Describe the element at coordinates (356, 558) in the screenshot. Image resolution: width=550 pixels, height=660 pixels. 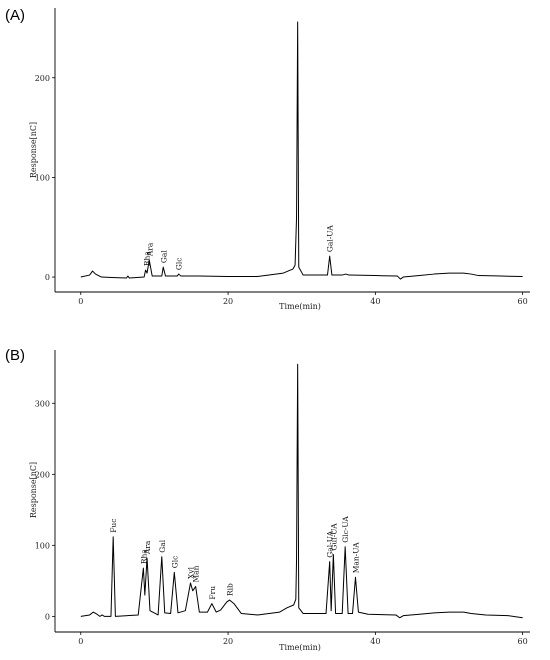
I see `peak-label: Man-UA` at that location.